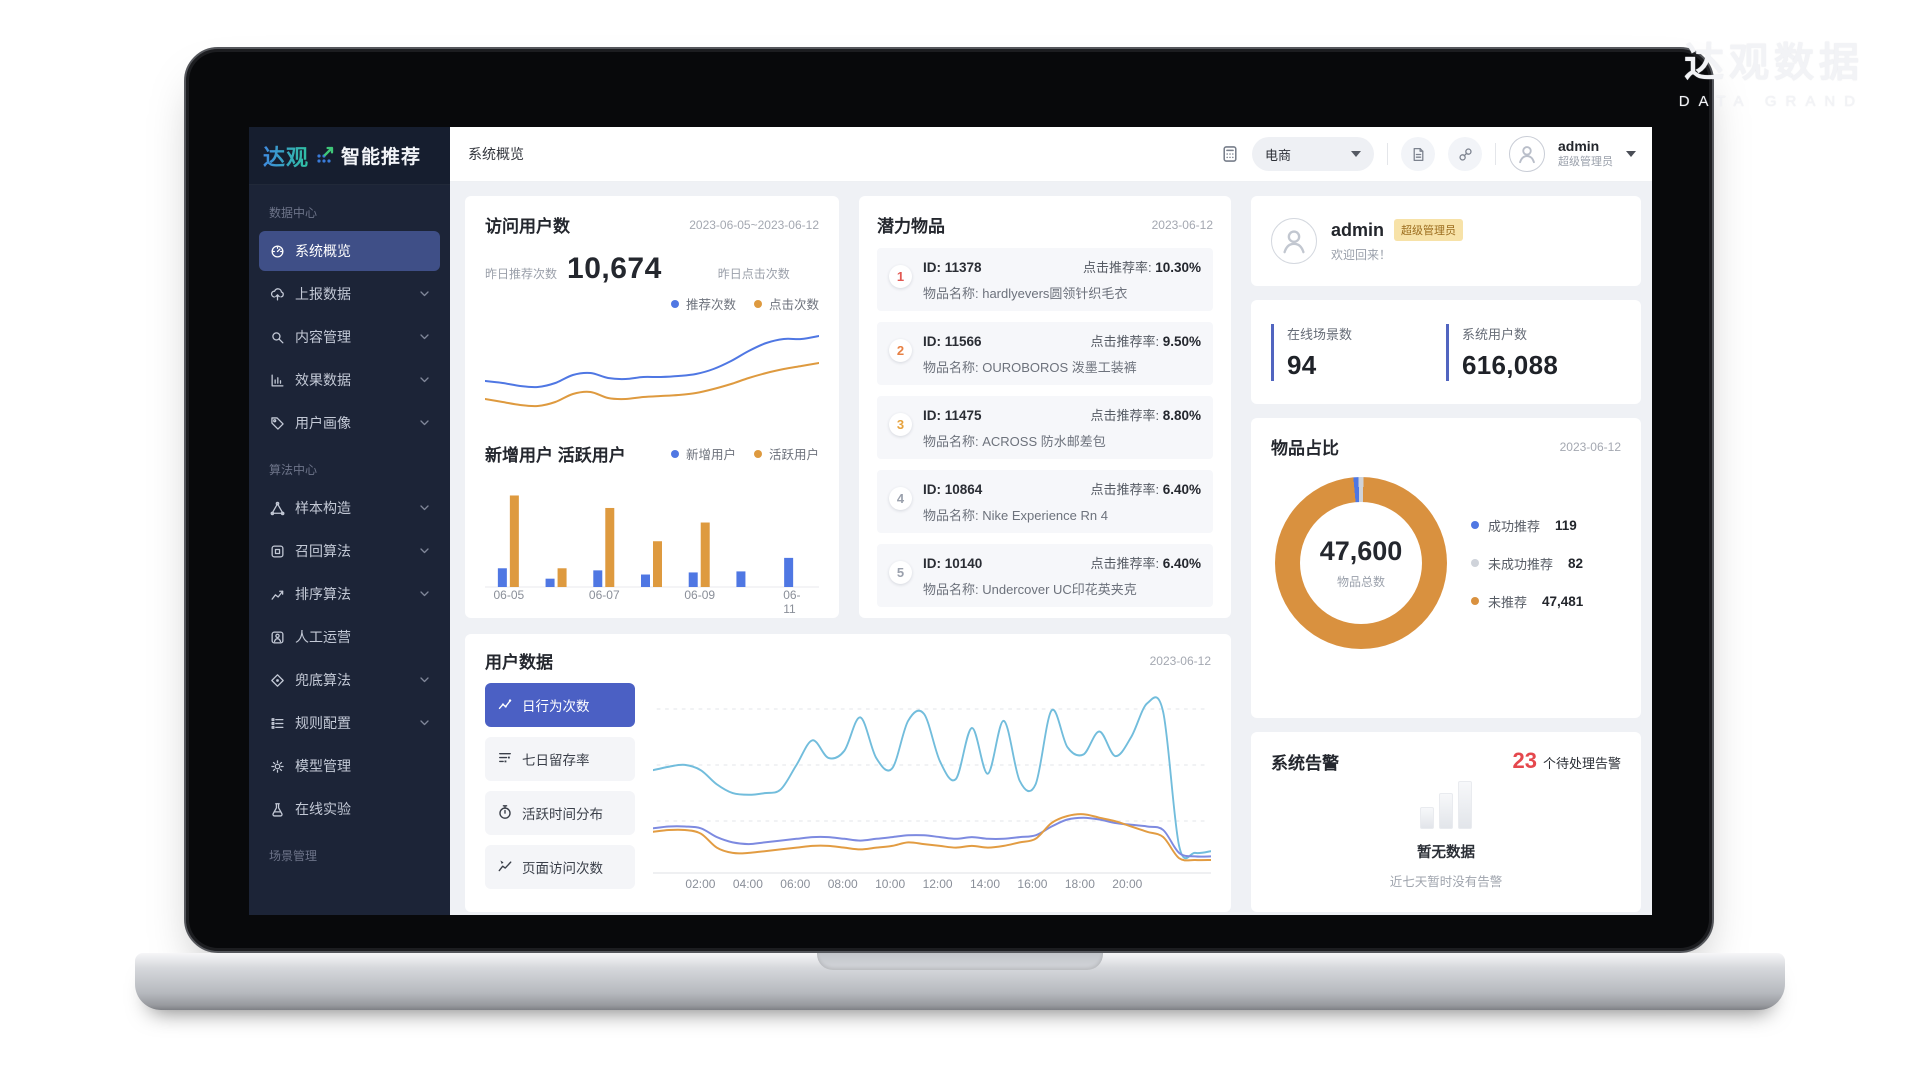 The width and height of the screenshot is (1920, 1072). I want to click on x-tick-label: 08:00, so click(842, 884).